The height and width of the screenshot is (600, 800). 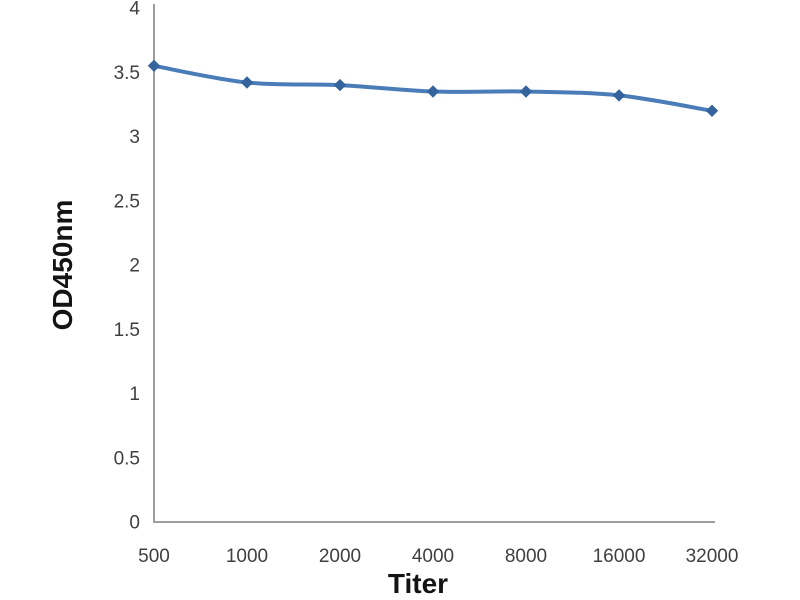 What do you see at coordinates (127, 458) in the screenshot?
I see `y-tick-label: 0.5` at bounding box center [127, 458].